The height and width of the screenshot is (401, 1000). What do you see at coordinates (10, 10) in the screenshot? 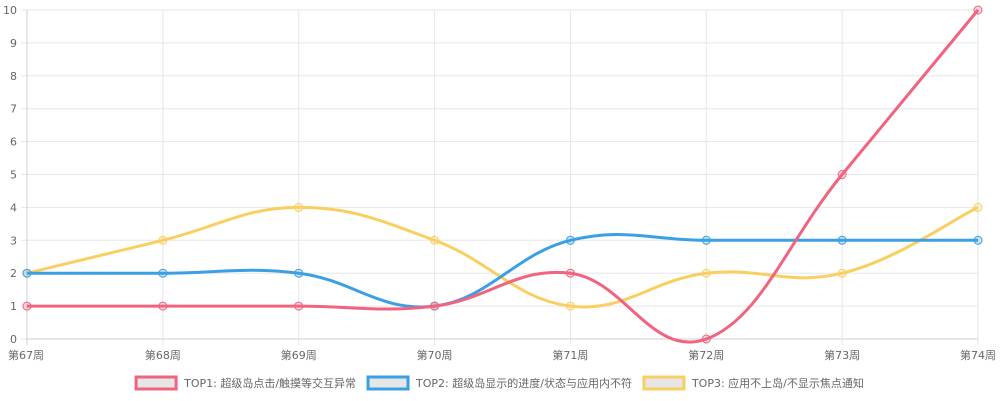
I see `y-tick-label: 10` at bounding box center [10, 10].